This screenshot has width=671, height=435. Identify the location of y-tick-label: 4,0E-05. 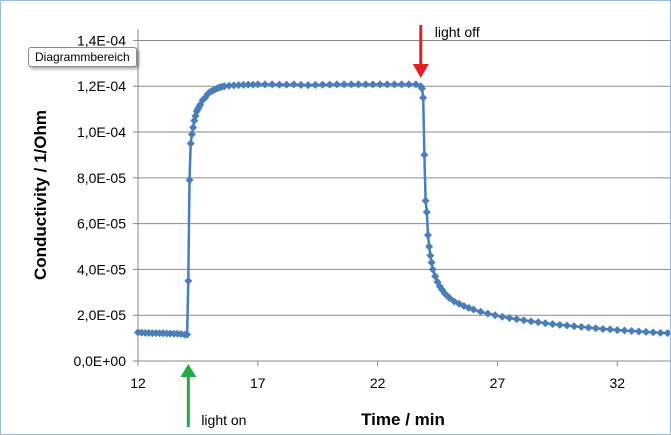
(101, 269).